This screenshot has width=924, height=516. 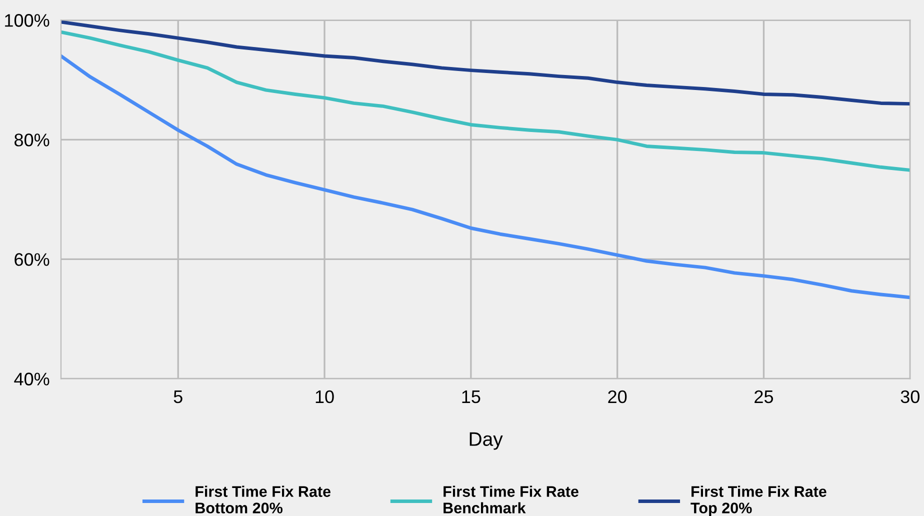 I want to click on y-tick-label: 60%, so click(x=32, y=259).